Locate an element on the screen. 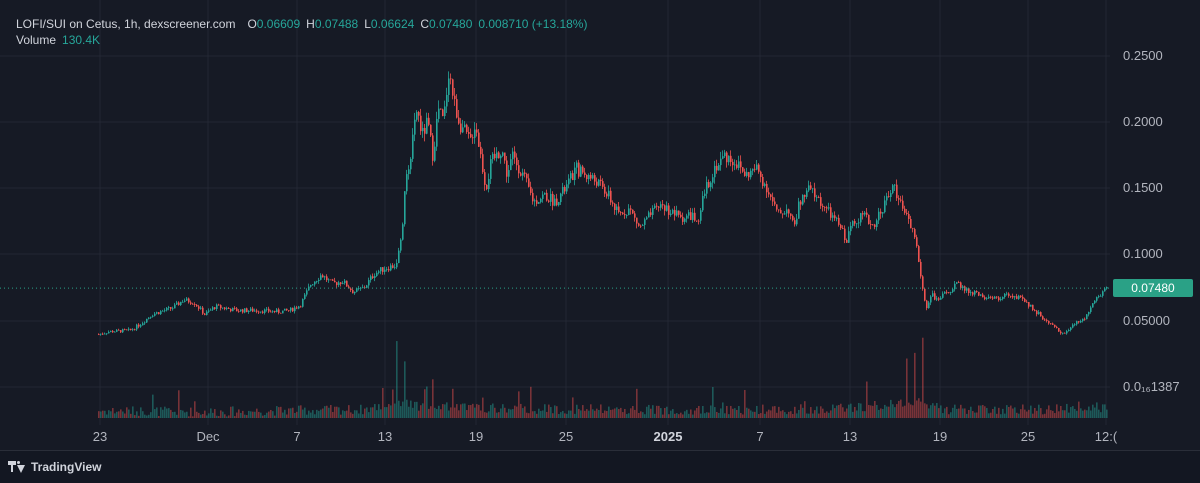  time-axis: 23 Dec 7 13 19 25 2025 7 13 19 25 12:( is located at coordinates (605, 436).